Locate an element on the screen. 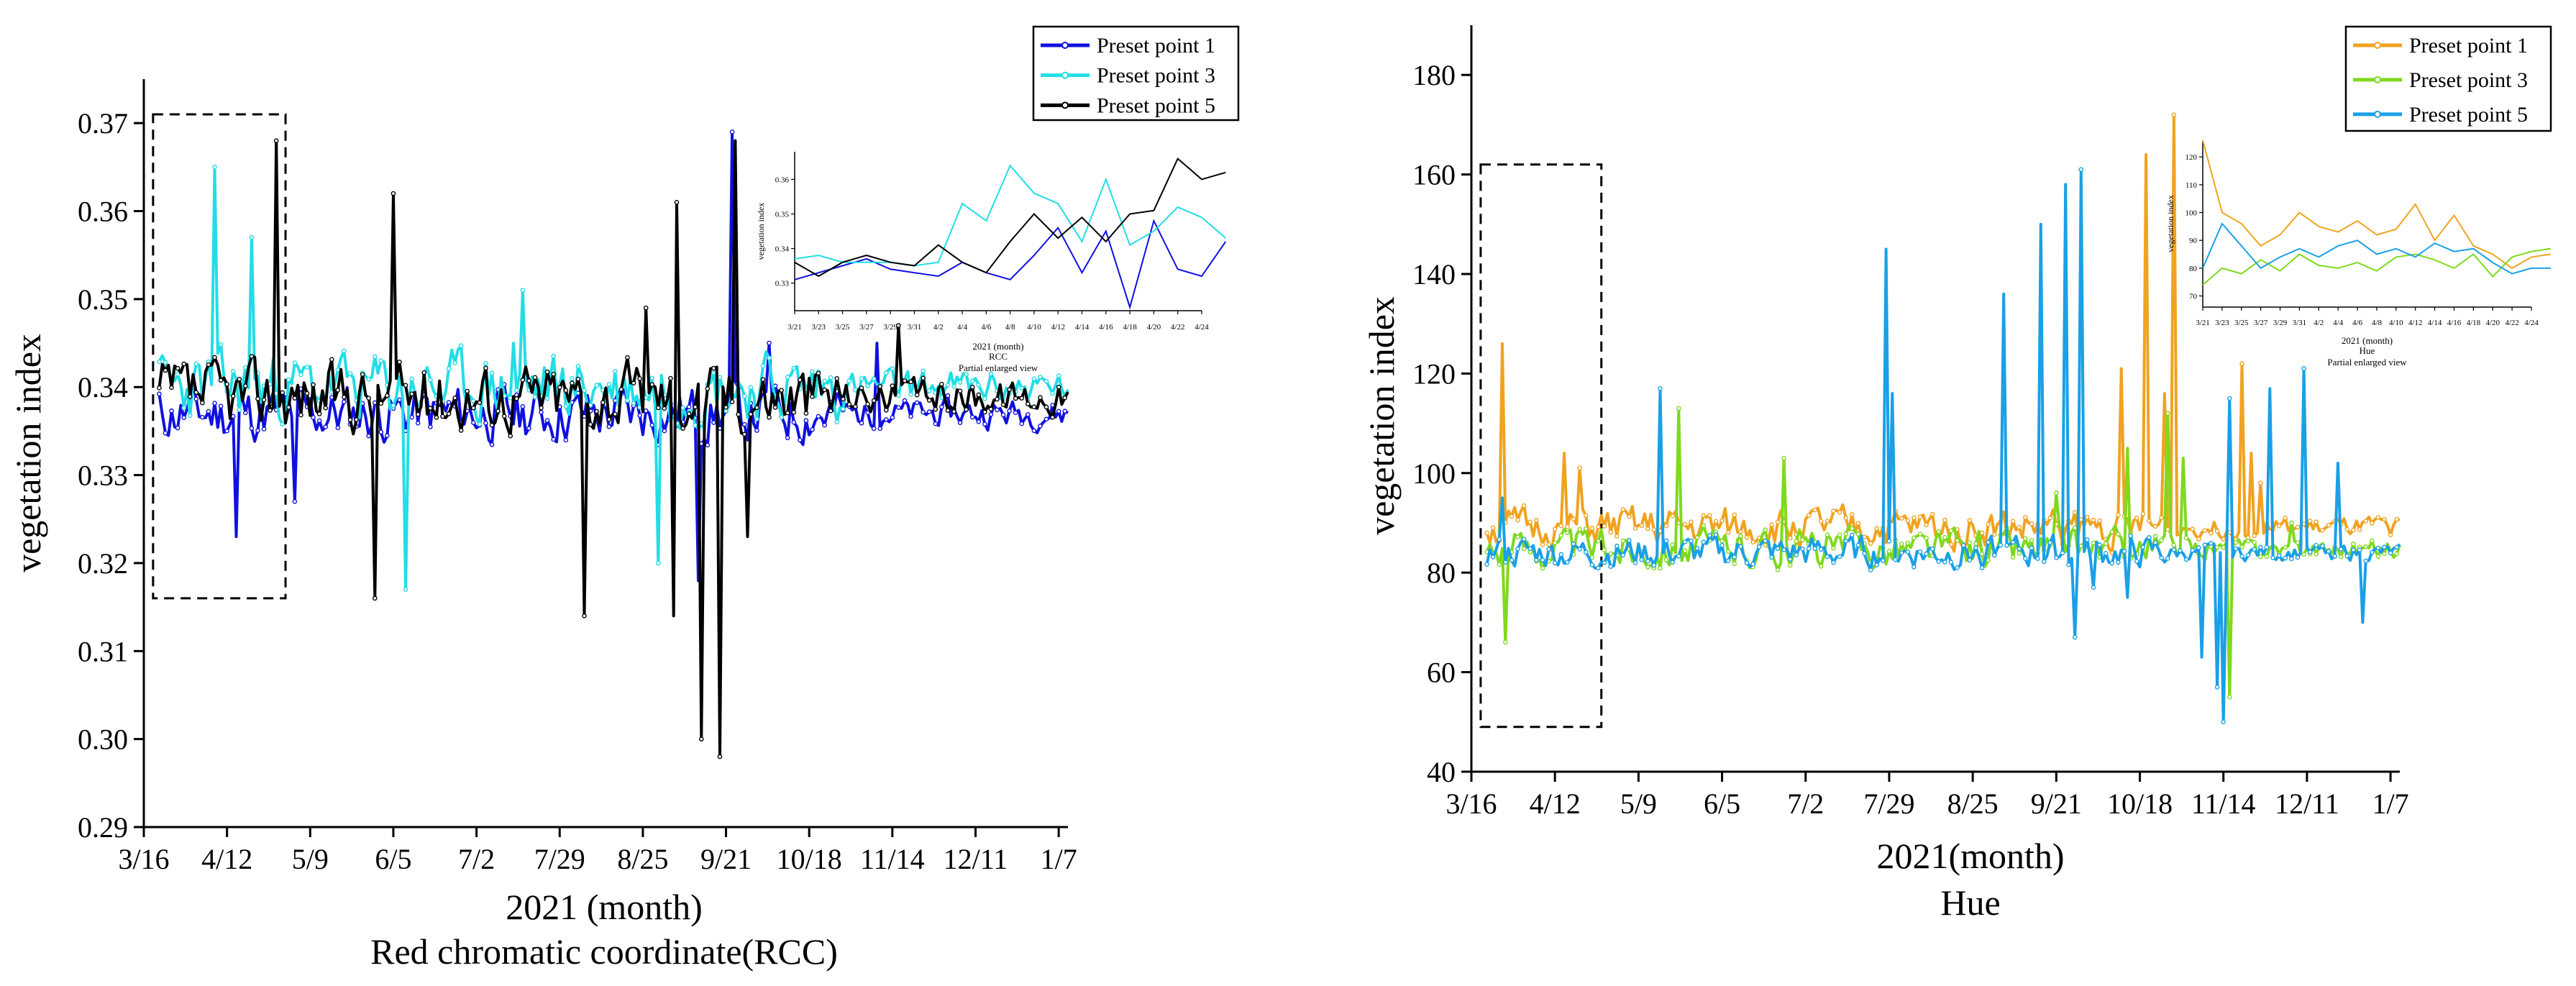 The width and height of the screenshot is (2576, 986). hue-inset-x-tick-label: 3/29 is located at coordinates (2280, 323).